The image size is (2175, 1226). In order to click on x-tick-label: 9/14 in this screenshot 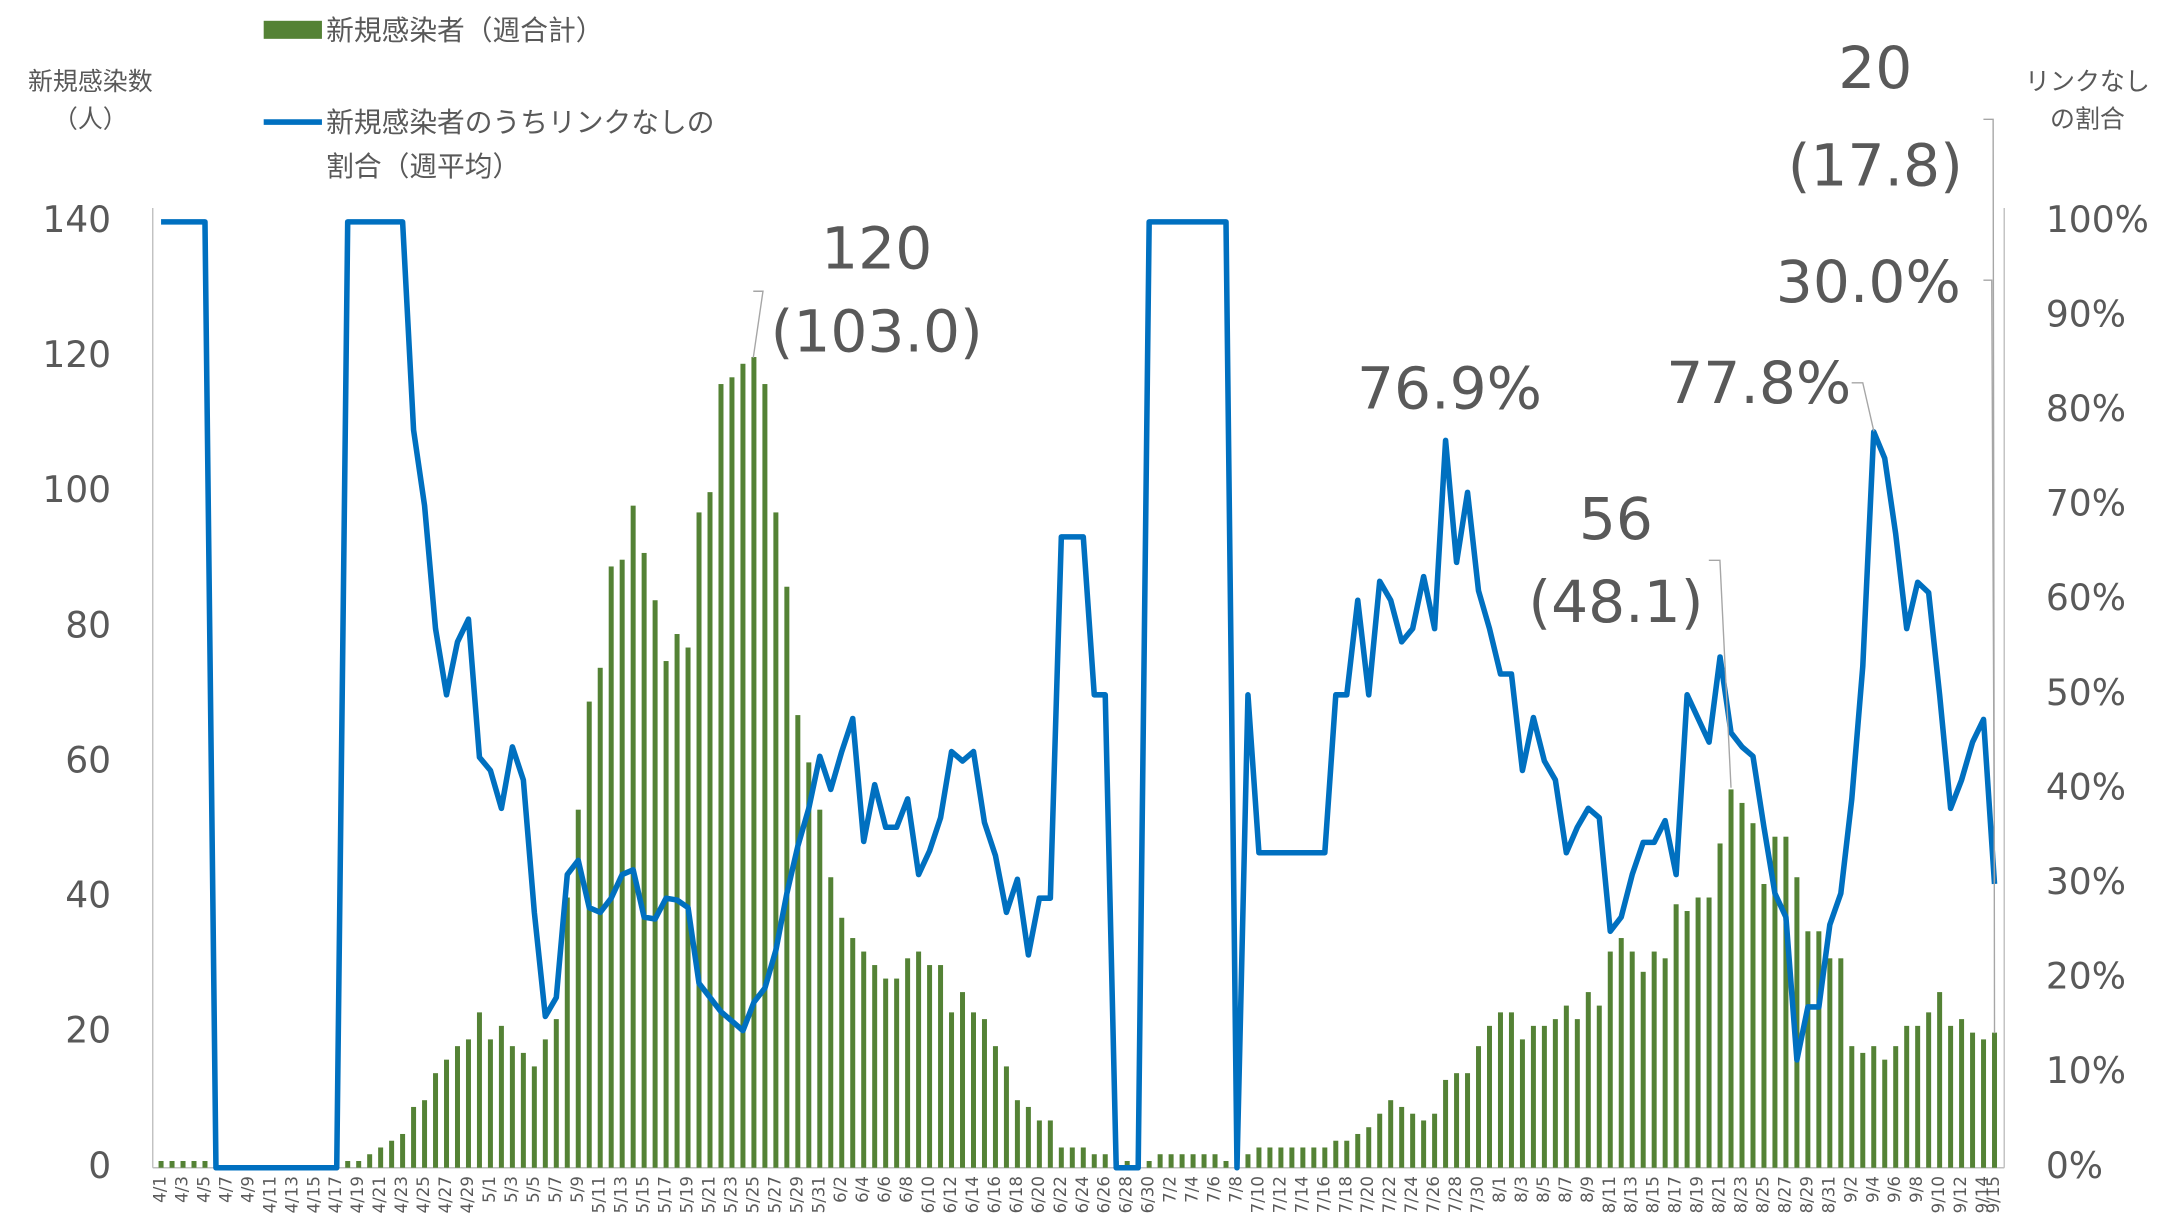, I will do `click(1982, 1194)`.